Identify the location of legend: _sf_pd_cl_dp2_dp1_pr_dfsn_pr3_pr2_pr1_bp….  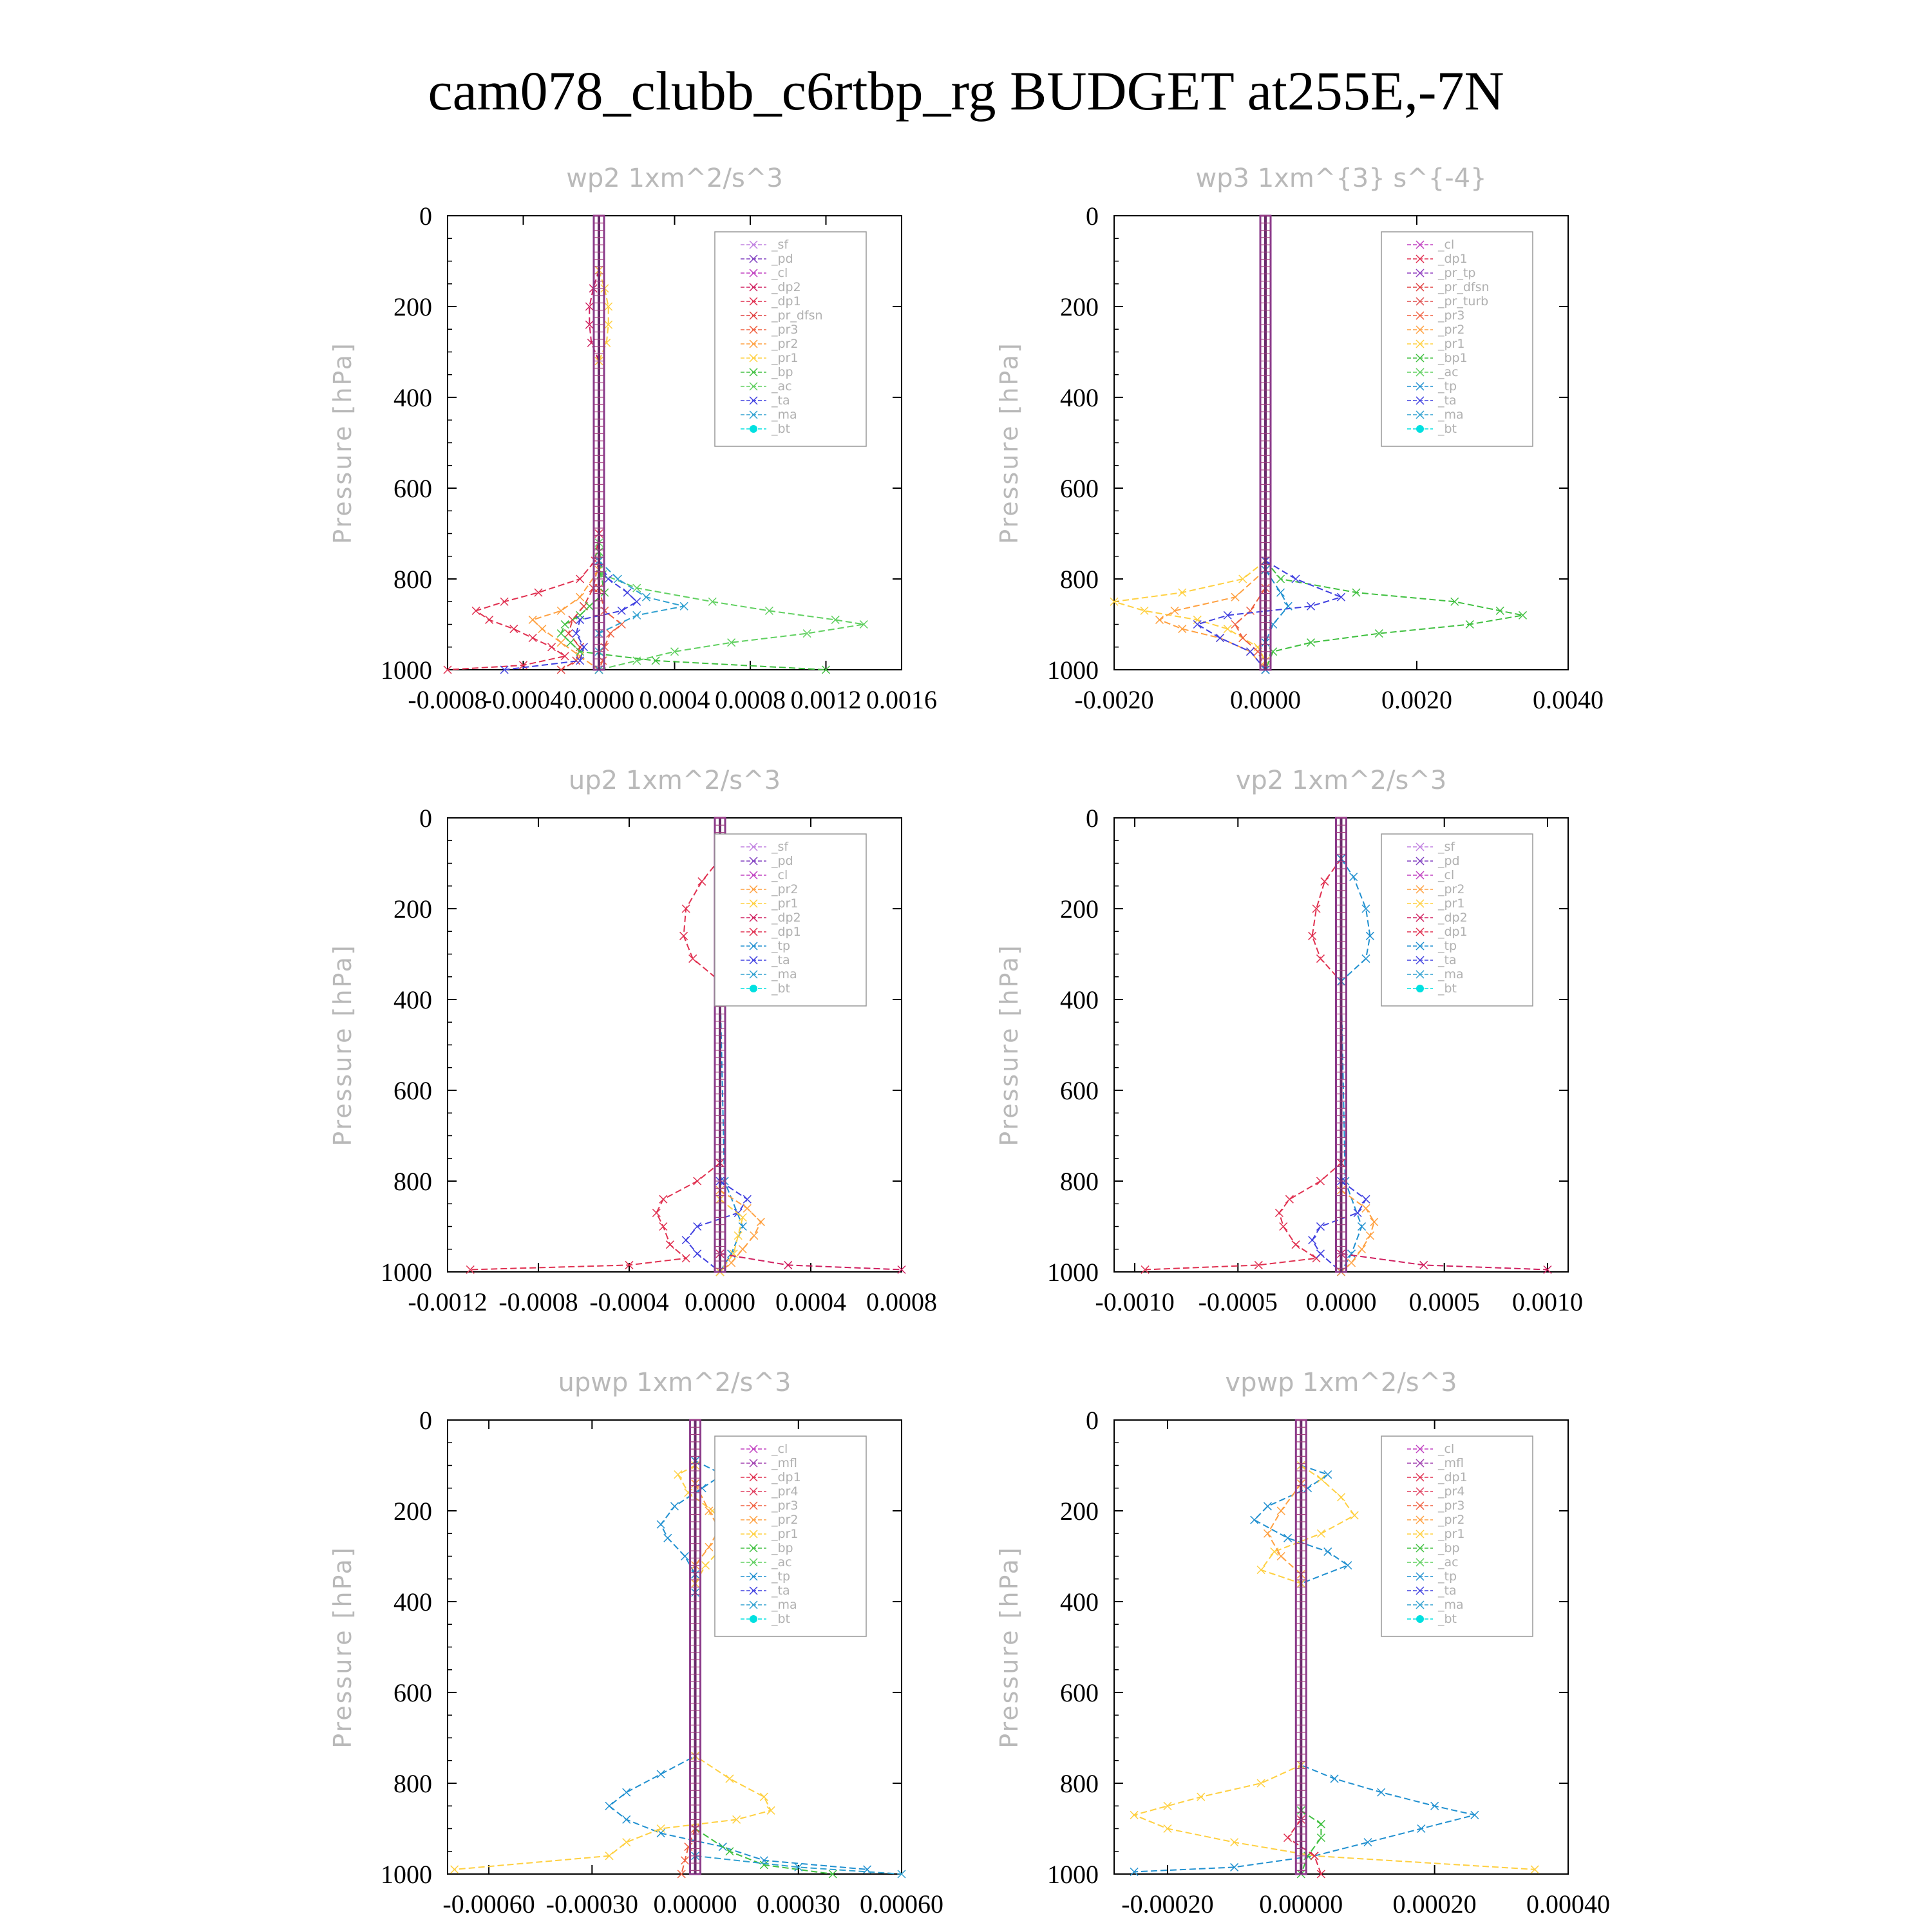
(790, 339).